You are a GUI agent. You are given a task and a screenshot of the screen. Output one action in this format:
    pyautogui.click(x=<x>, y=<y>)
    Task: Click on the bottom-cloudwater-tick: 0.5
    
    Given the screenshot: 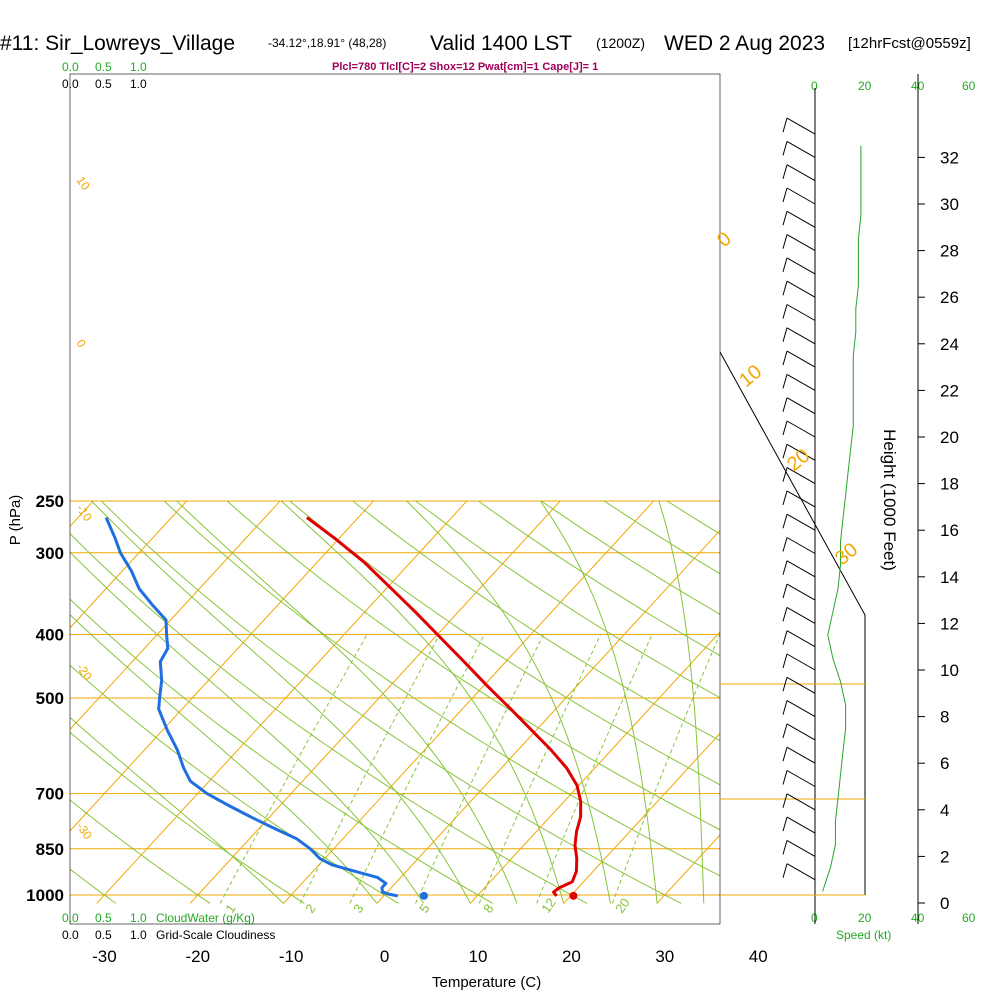 What is the action you would take?
    pyautogui.click(x=103, y=918)
    